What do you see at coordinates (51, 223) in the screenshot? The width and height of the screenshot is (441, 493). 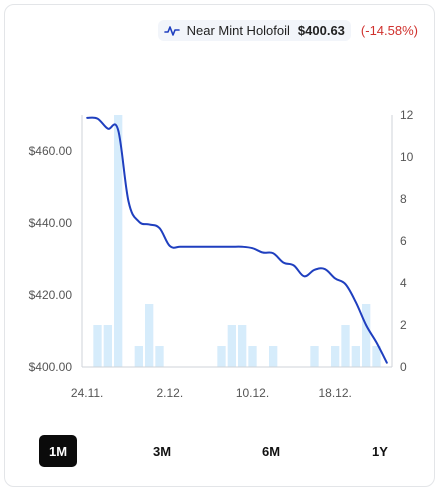 I see `left-tick-label: $440.00` at bounding box center [51, 223].